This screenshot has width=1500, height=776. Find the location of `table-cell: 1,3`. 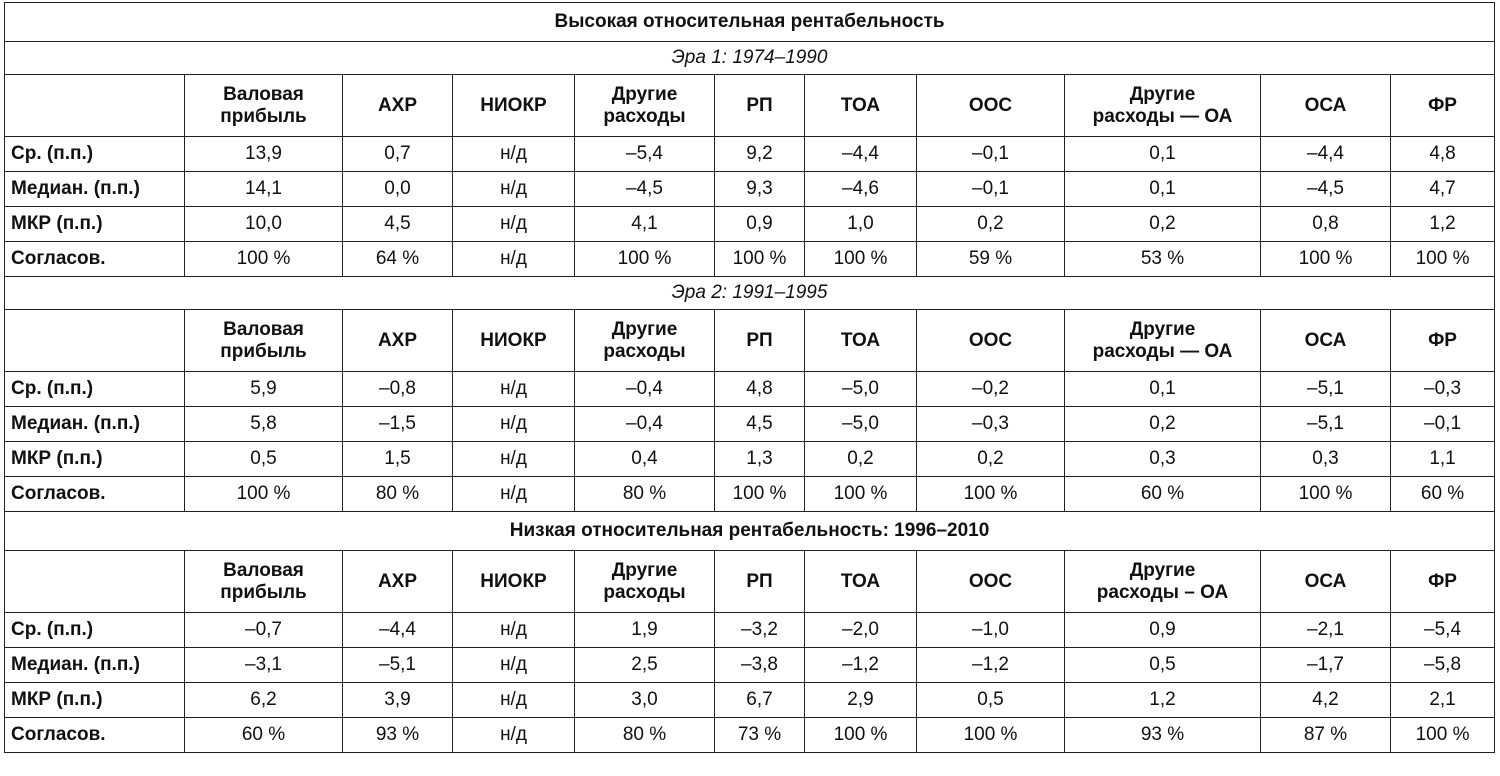

table-cell: 1,3 is located at coordinates (759, 459).